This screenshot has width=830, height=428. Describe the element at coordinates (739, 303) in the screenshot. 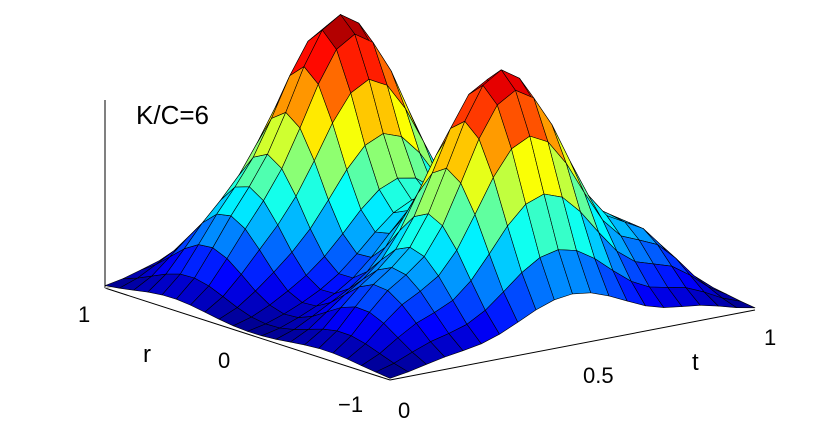

I see `surface-cell` at that location.